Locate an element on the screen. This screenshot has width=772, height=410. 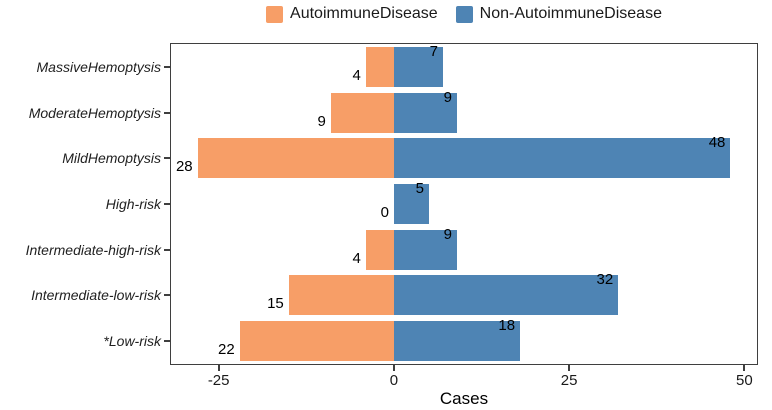
bar-value-label-non-autoimmune: 48 is located at coordinates (717, 143).